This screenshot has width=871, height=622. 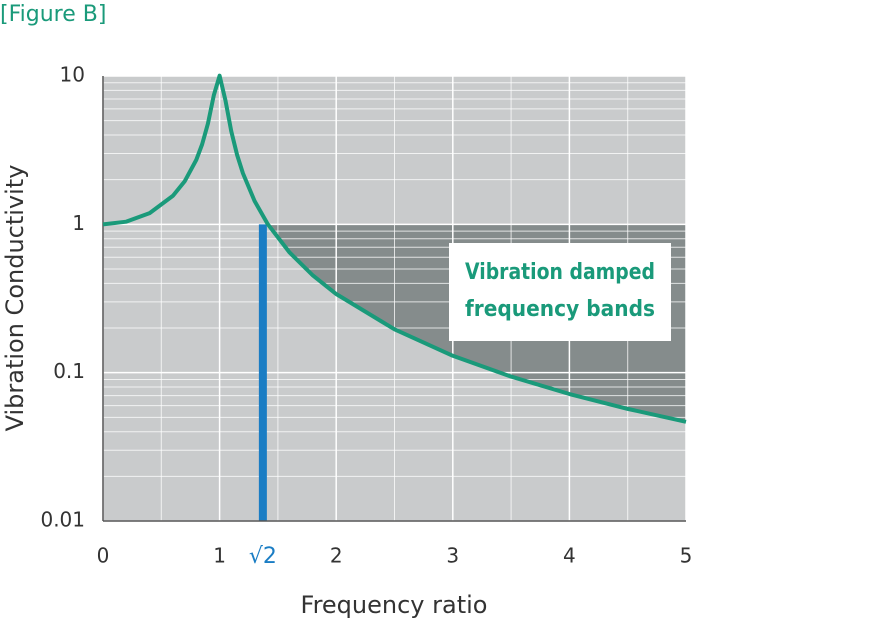 I want to click on y-tick-label: 1, so click(x=78, y=223).